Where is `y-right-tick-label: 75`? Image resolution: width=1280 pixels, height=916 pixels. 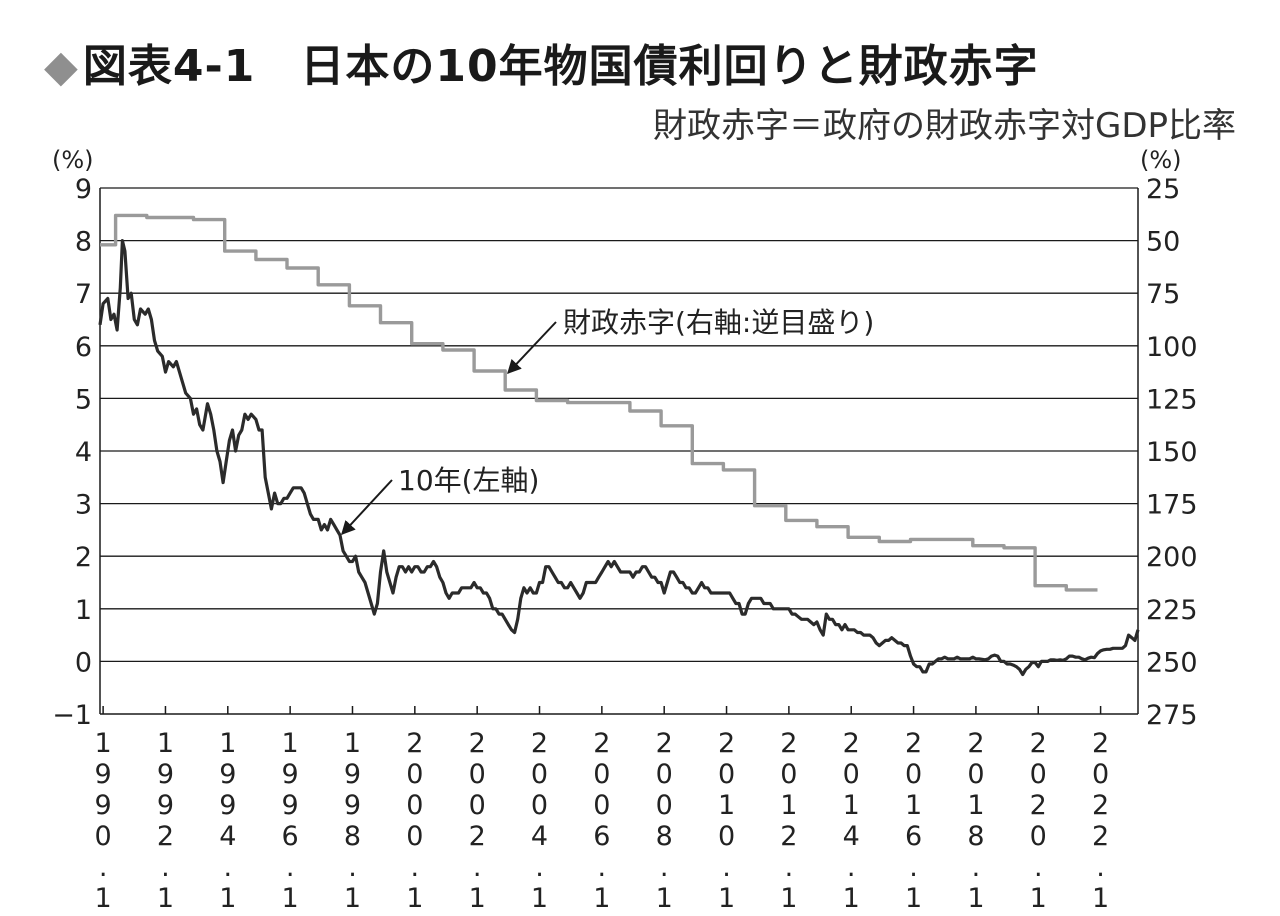 y-right-tick-label: 75 is located at coordinates (1163, 294).